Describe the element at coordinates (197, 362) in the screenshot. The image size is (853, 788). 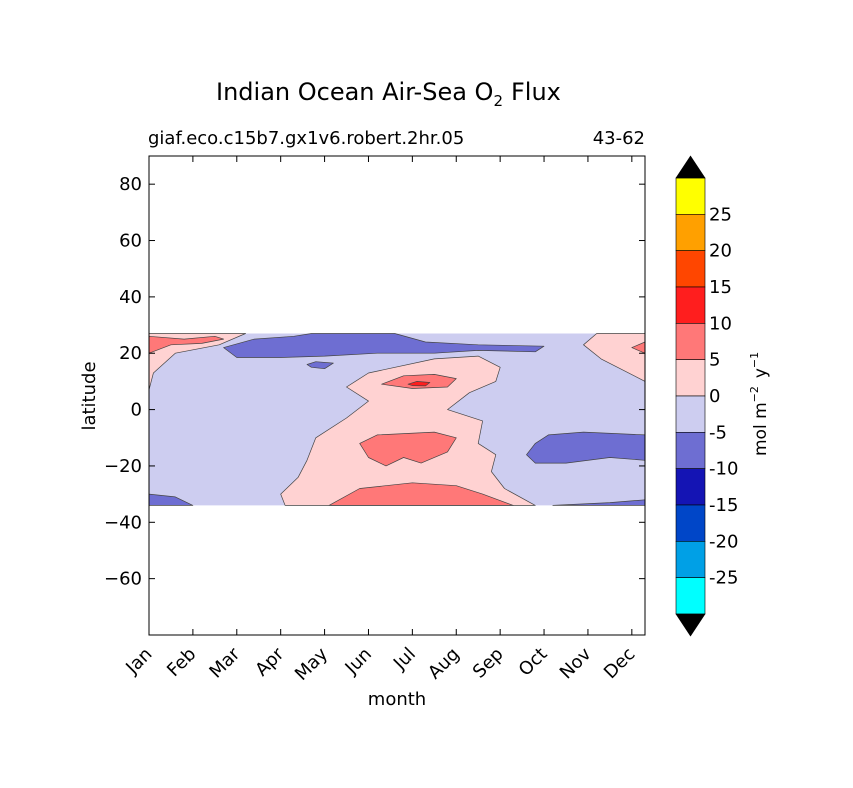
I see `contour-positive-0-to-5-west` at that location.